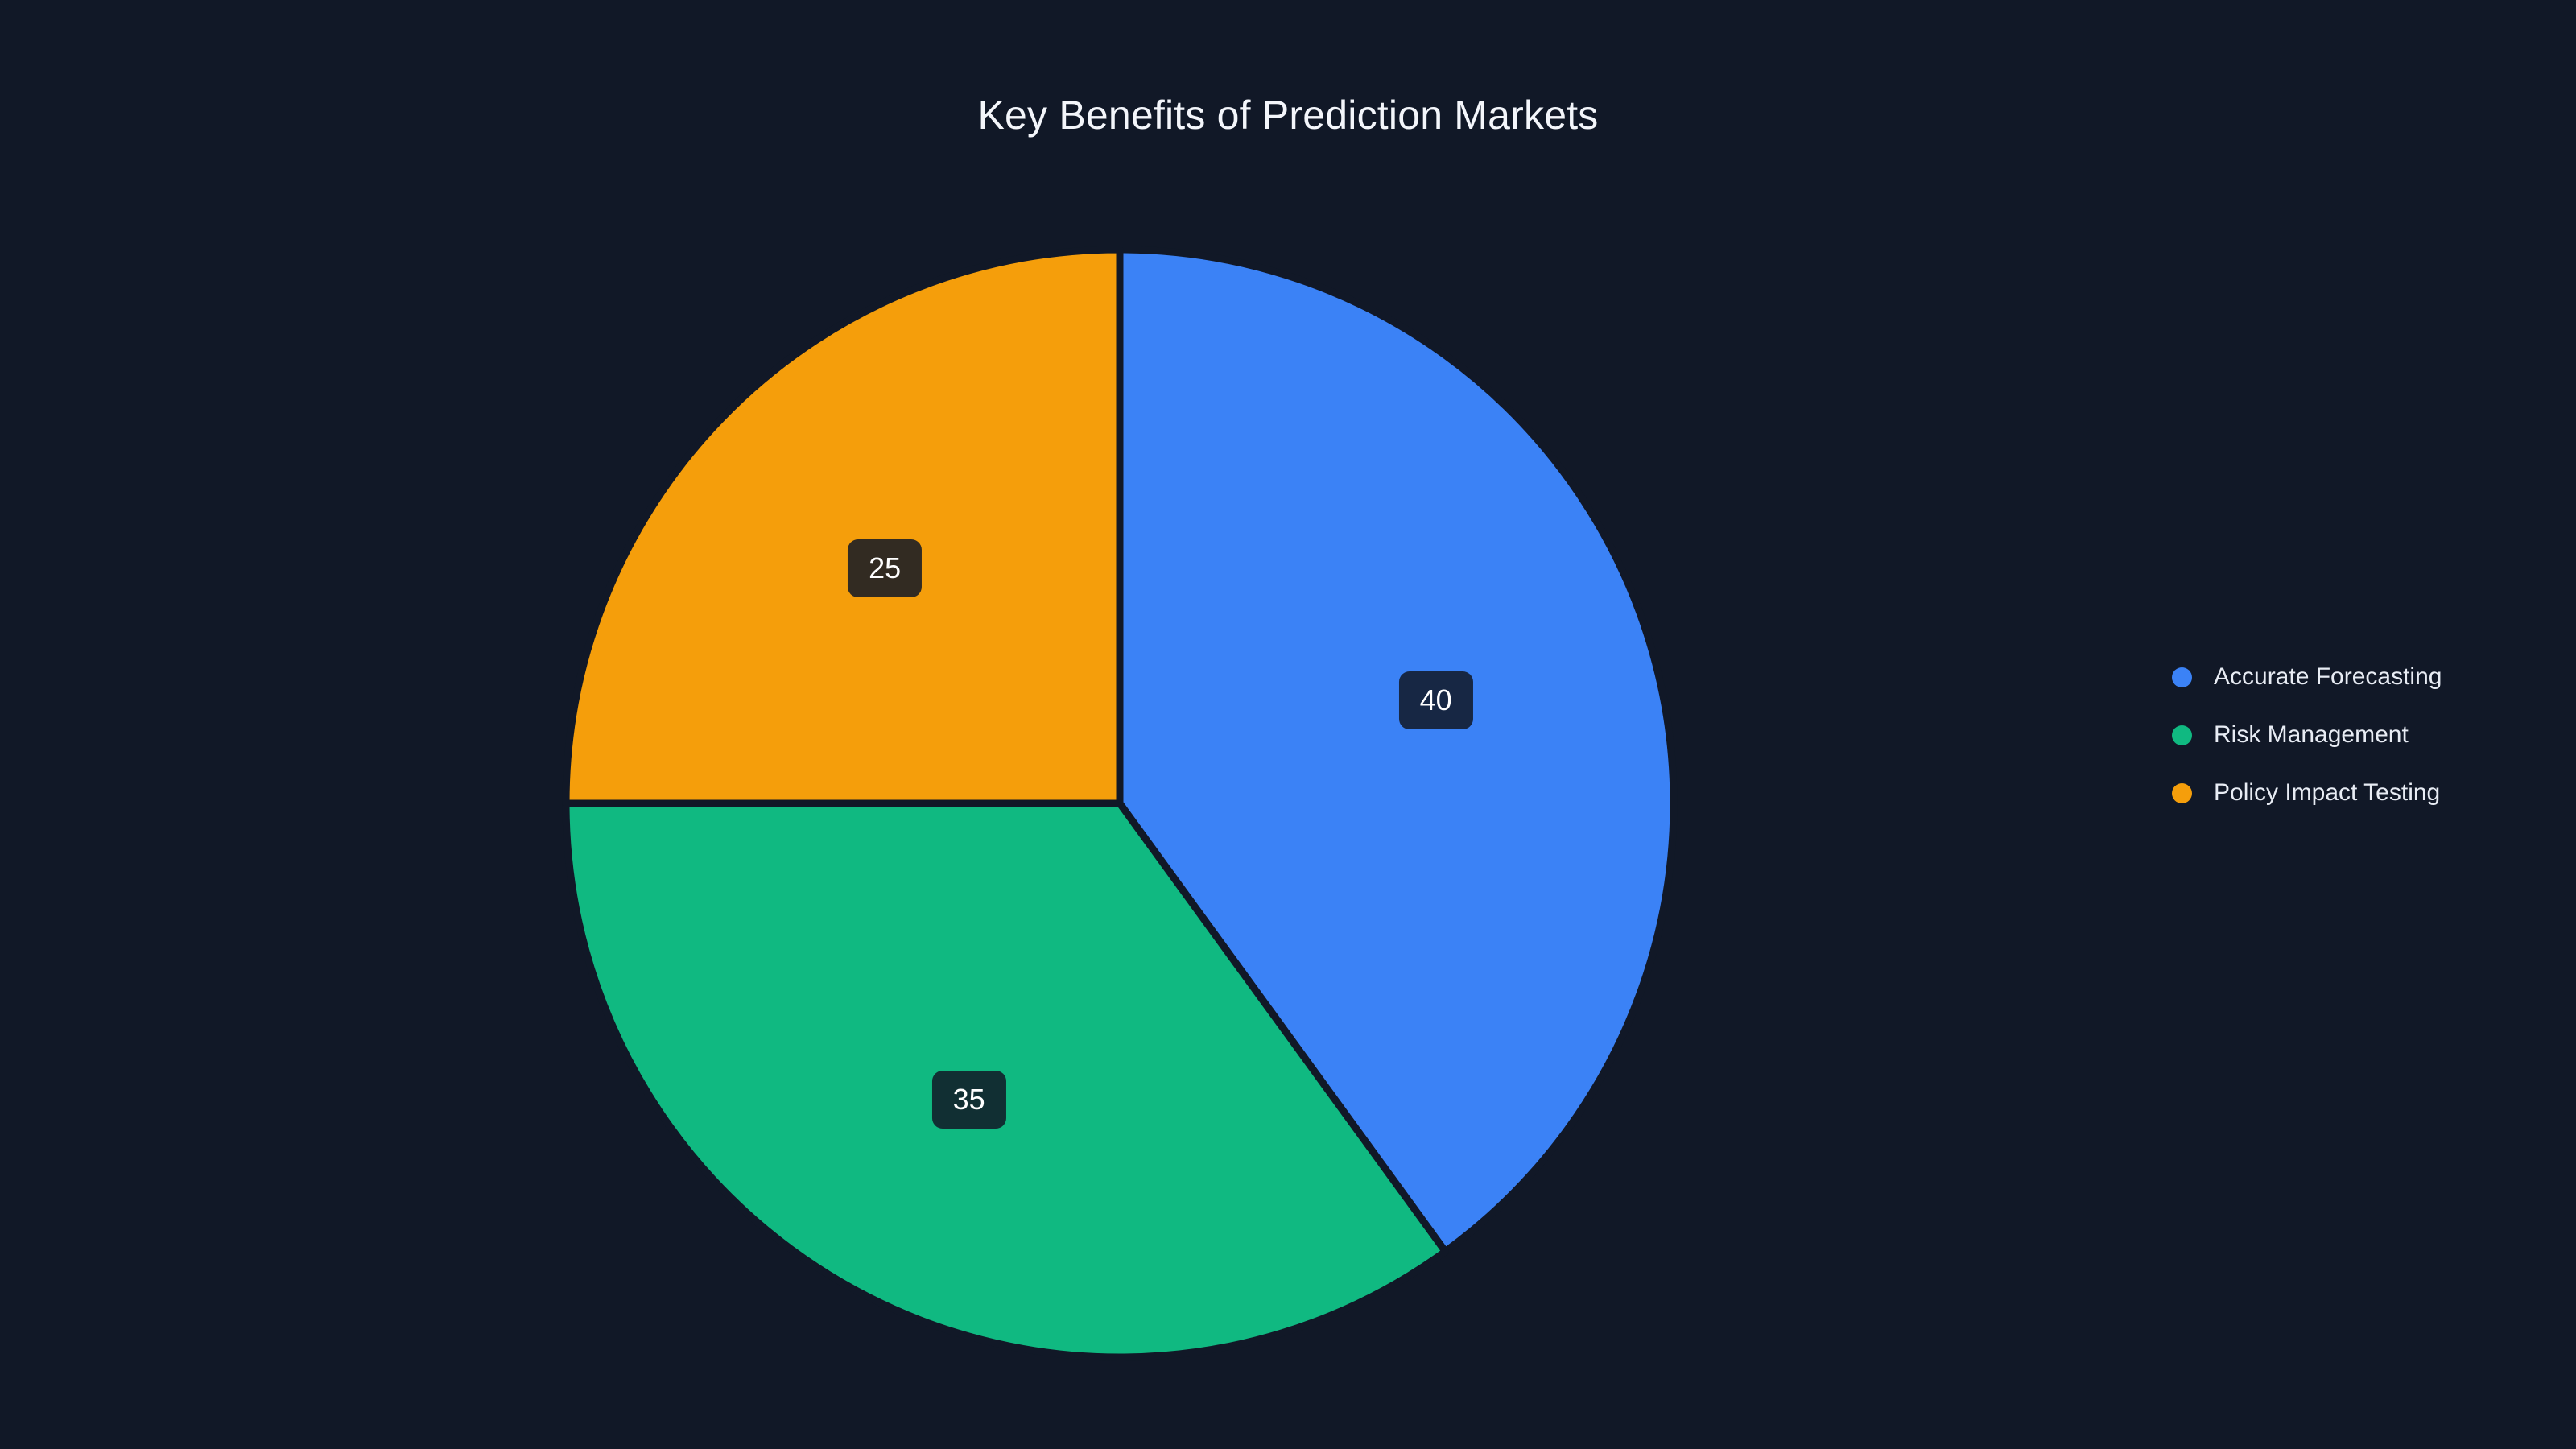 This screenshot has width=2576, height=1449. I want to click on chart-title: Key Benefits of Prediction Markets, so click(1288, 116).